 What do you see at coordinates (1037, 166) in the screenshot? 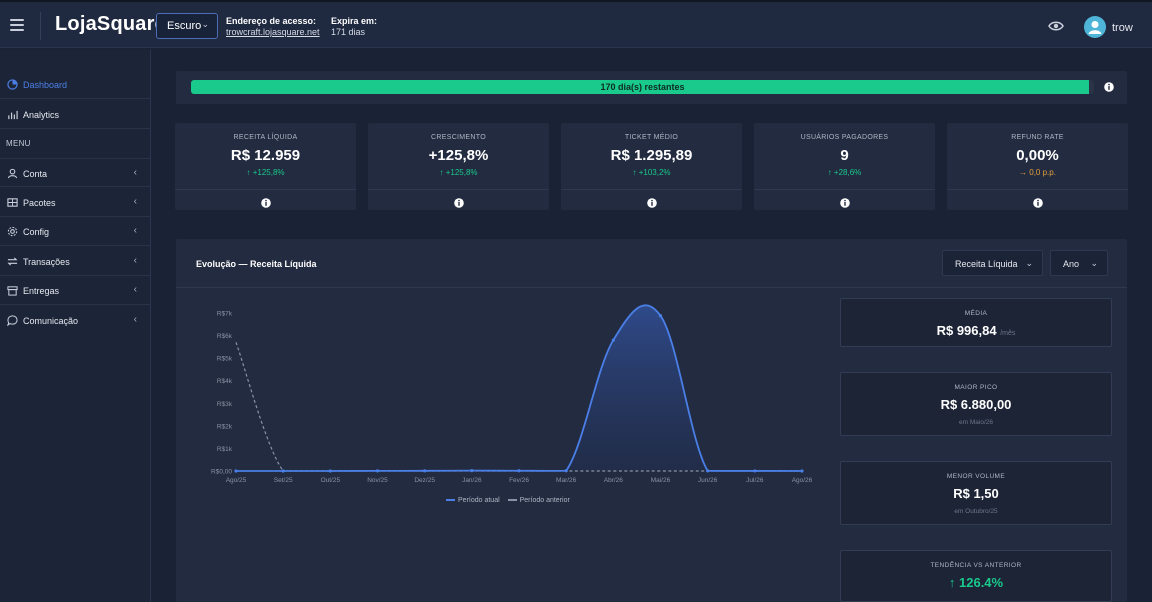
I see `kpi-card-refund-rate: REFUND RATE 0,00% → 0,0 p.p.` at bounding box center [1037, 166].